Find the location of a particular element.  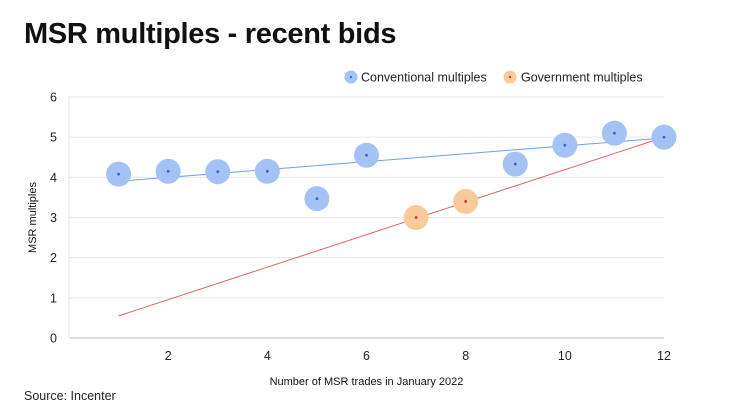

x-axis-label: Number of MSR trades in January 2022 is located at coordinates (367, 382).